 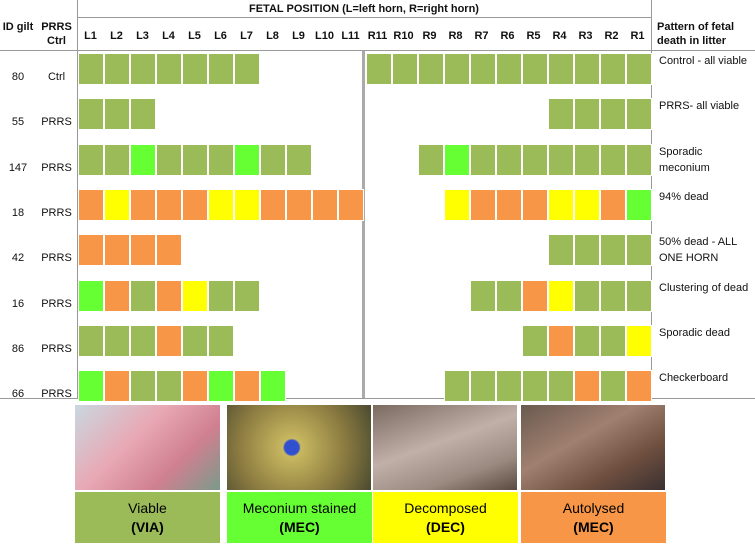 I want to click on column-label: R1, so click(x=637, y=36).